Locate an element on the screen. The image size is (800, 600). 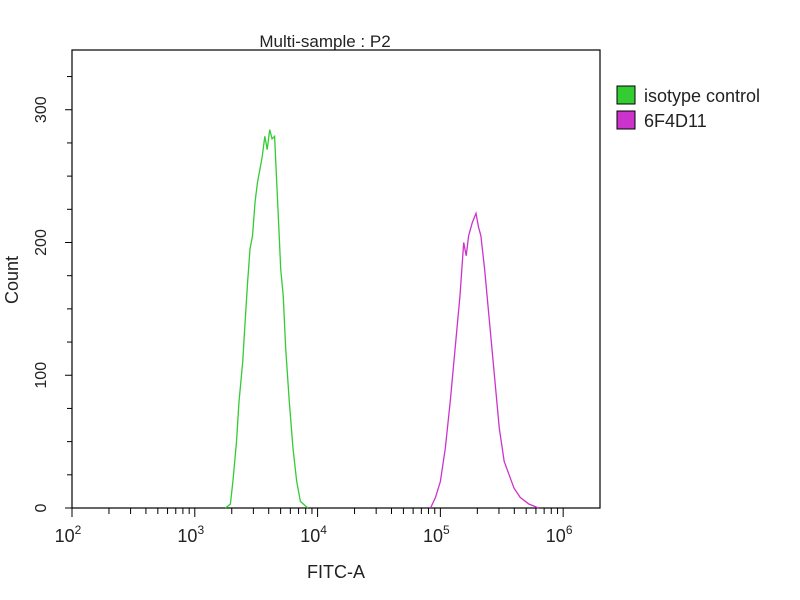
x-tick-exponent: 4 is located at coordinates (323, 530).